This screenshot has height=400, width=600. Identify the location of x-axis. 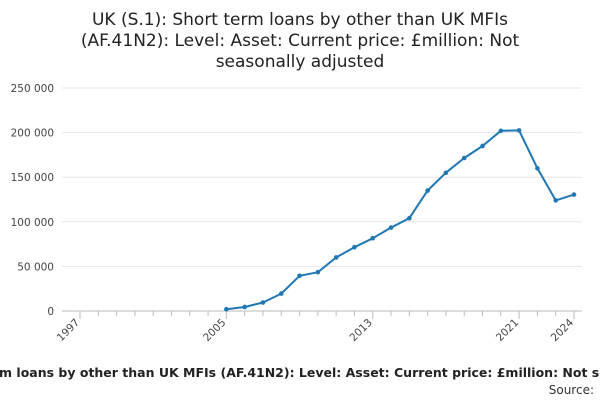
(322, 314).